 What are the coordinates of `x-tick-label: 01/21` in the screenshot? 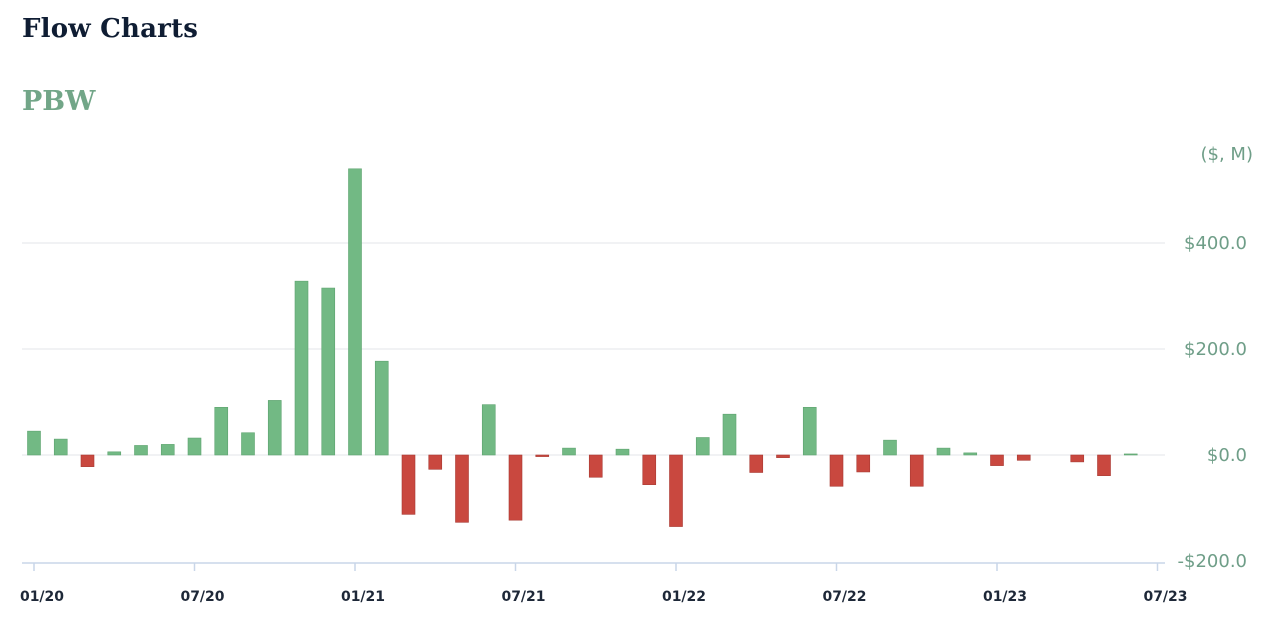 It's located at (363, 597).